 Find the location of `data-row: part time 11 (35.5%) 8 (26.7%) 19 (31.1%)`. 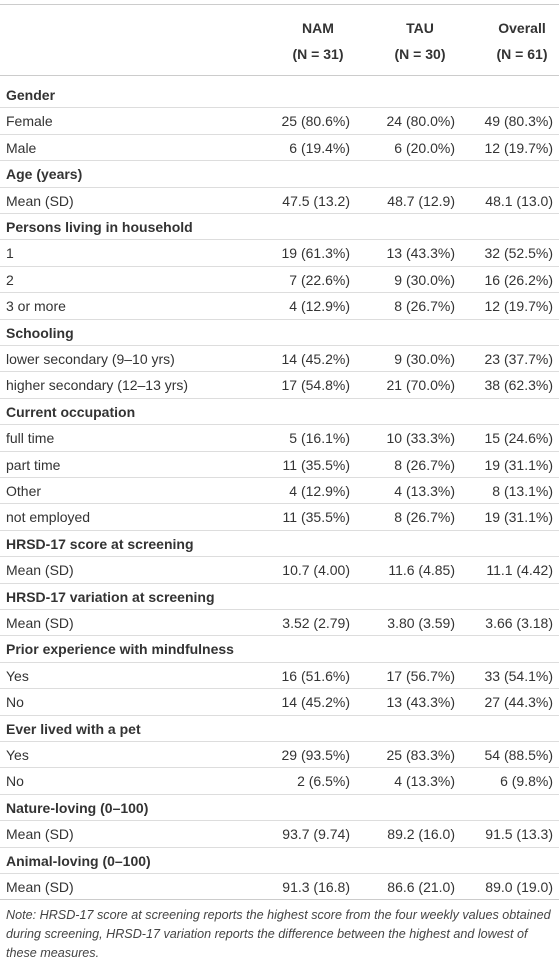

data-row: part time 11 (35.5%) 8 (26.7%) 19 (31.1%) is located at coordinates (279, 465).